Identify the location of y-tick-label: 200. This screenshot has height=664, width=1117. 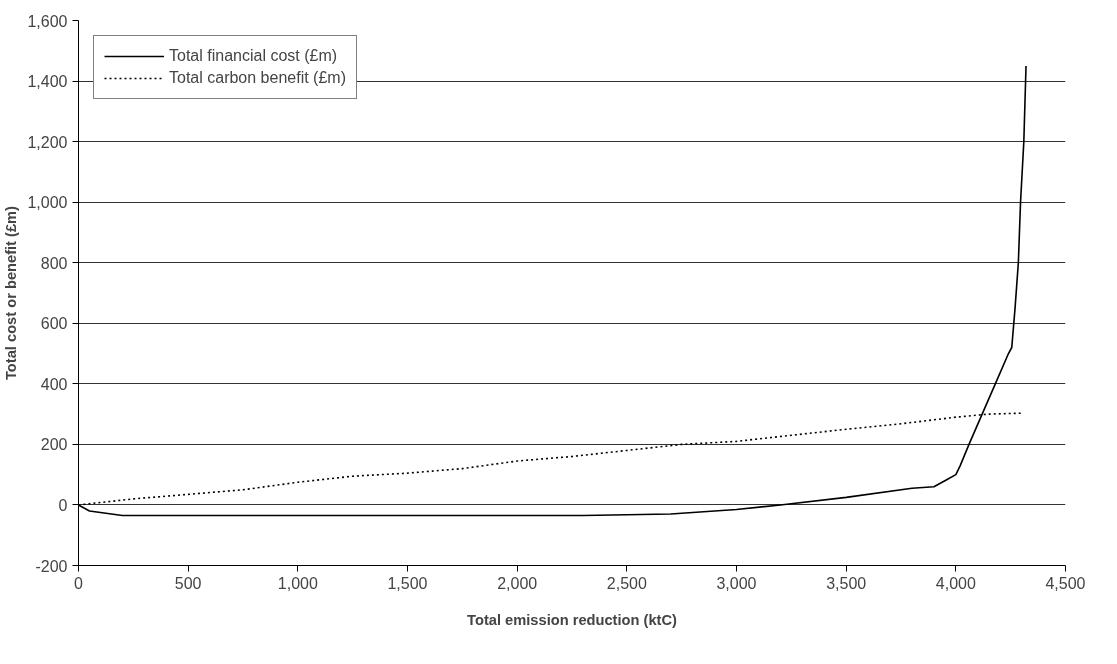
(54, 445).